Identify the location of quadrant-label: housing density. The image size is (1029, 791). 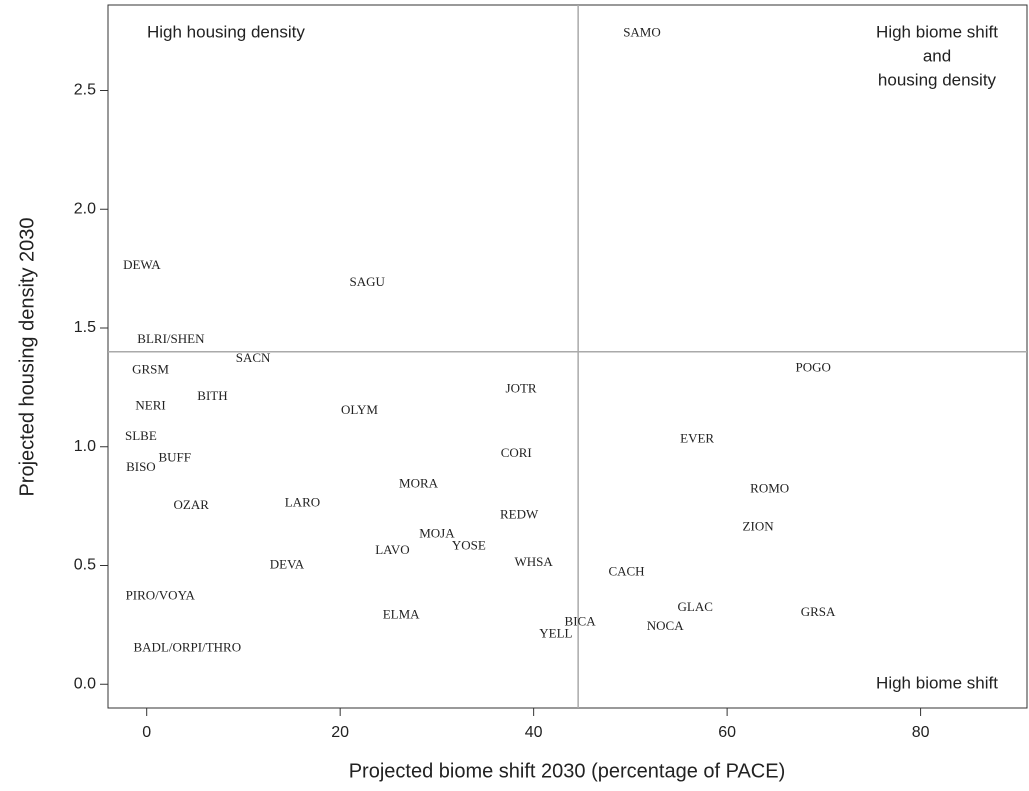
(937, 79).